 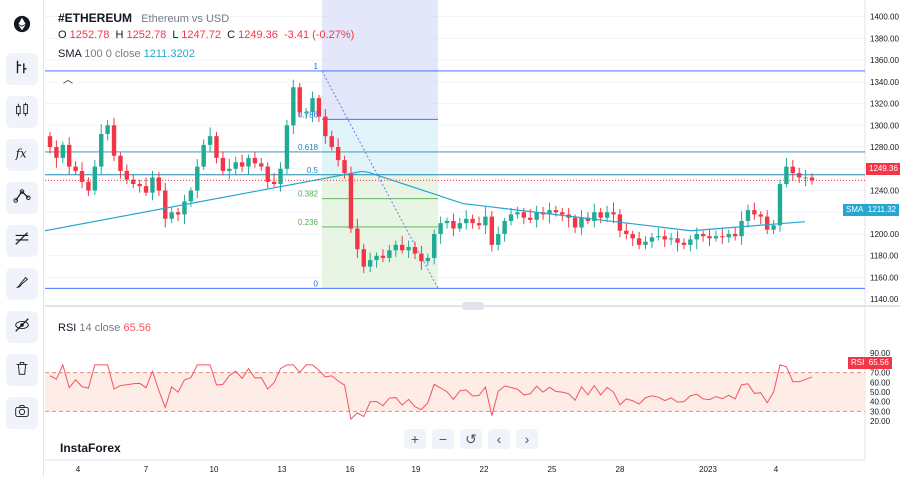 I want to click on sma-params: 100 0 close, so click(x=112, y=54).